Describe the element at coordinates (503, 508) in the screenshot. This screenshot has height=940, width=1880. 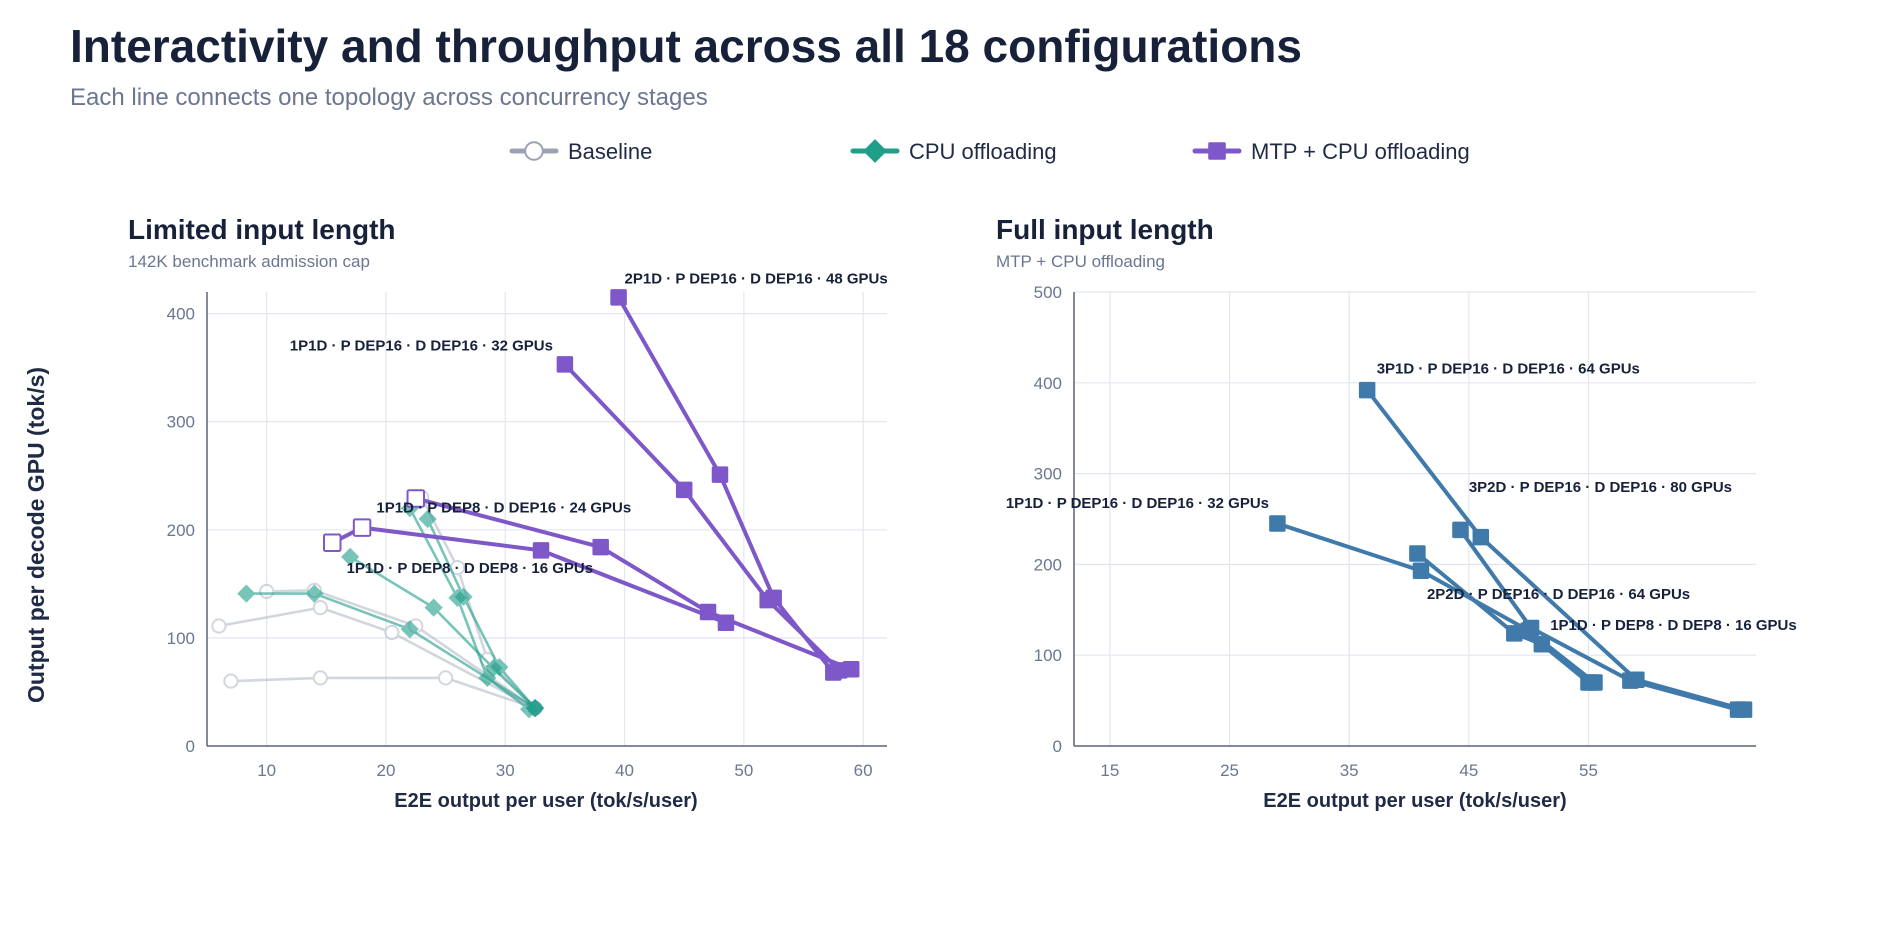
I see `series-annotation: 1P1D · P DEP8 · D DEP16 · 24 GPUs` at that location.